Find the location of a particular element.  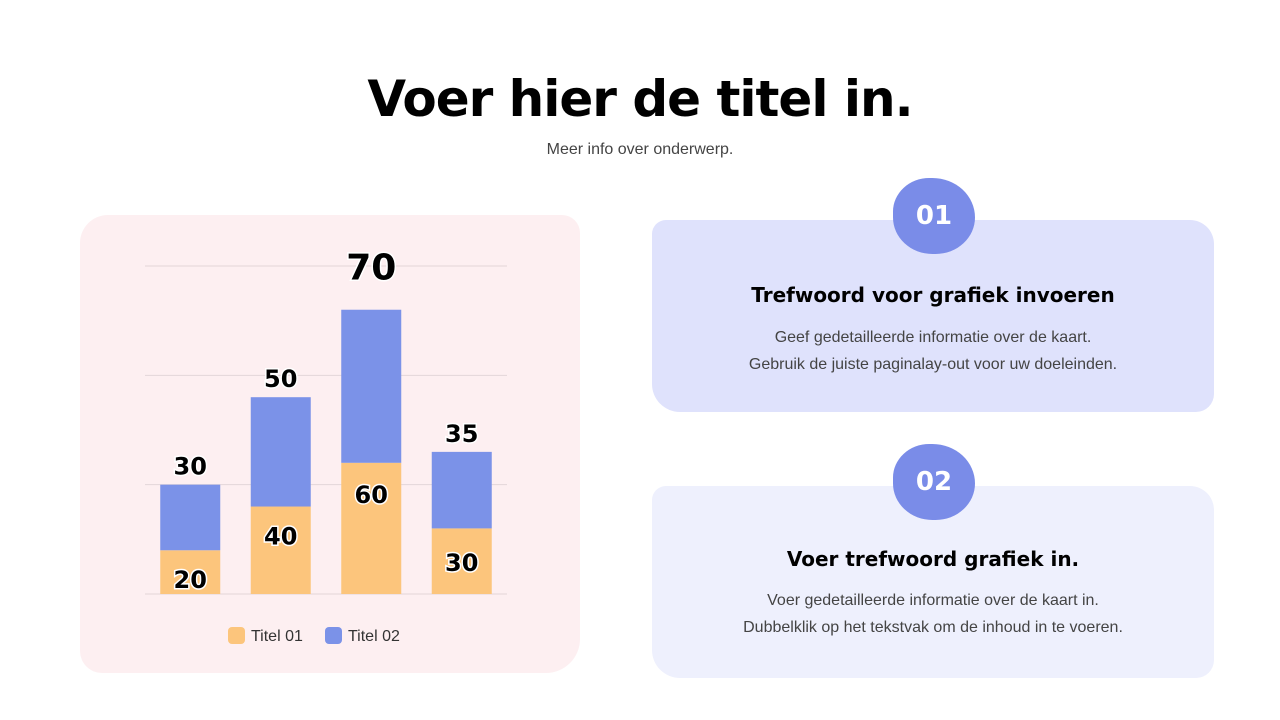

card-heading: Voer trefwoord grafiek in. is located at coordinates (933, 559).